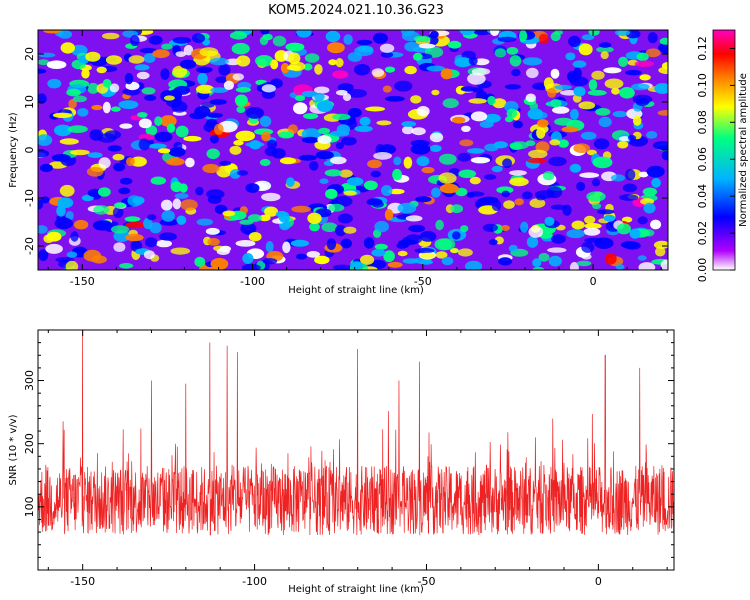  I want to click on y-tick-label: -20, so click(29, 246).